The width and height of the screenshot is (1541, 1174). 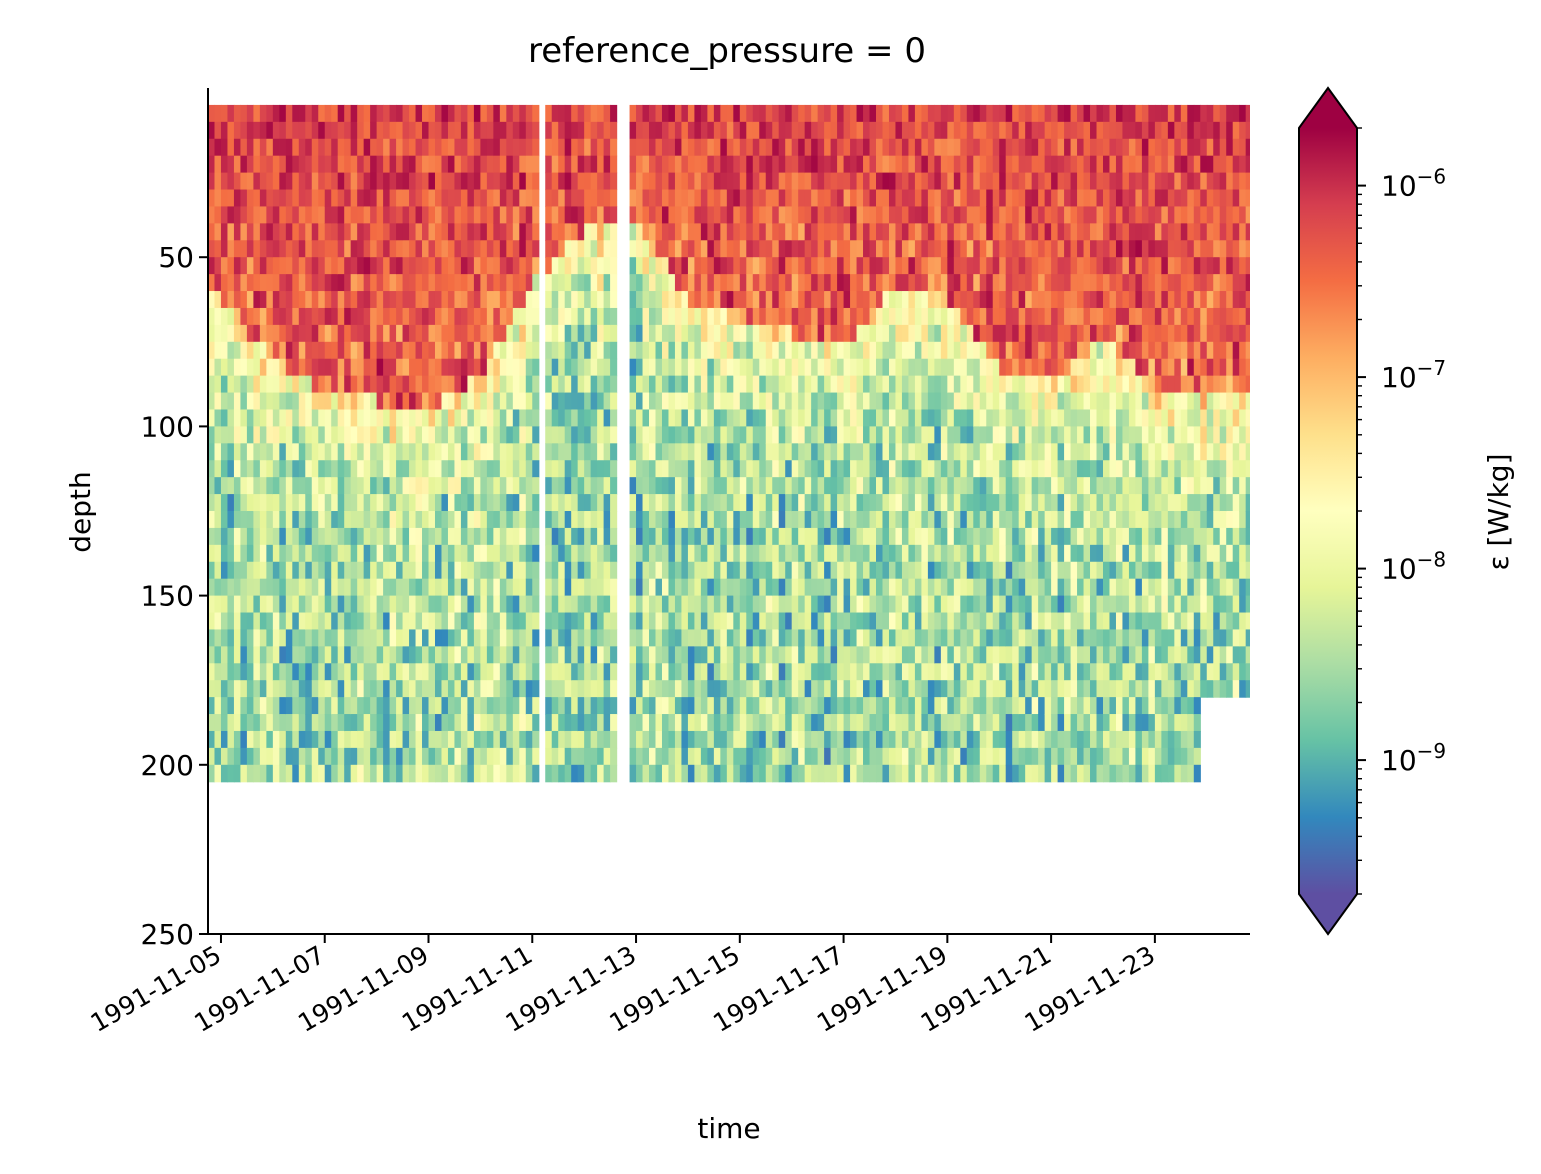 What do you see at coordinates (536, 723) in the screenshot?
I see `heatmap-cell-2036` at bounding box center [536, 723].